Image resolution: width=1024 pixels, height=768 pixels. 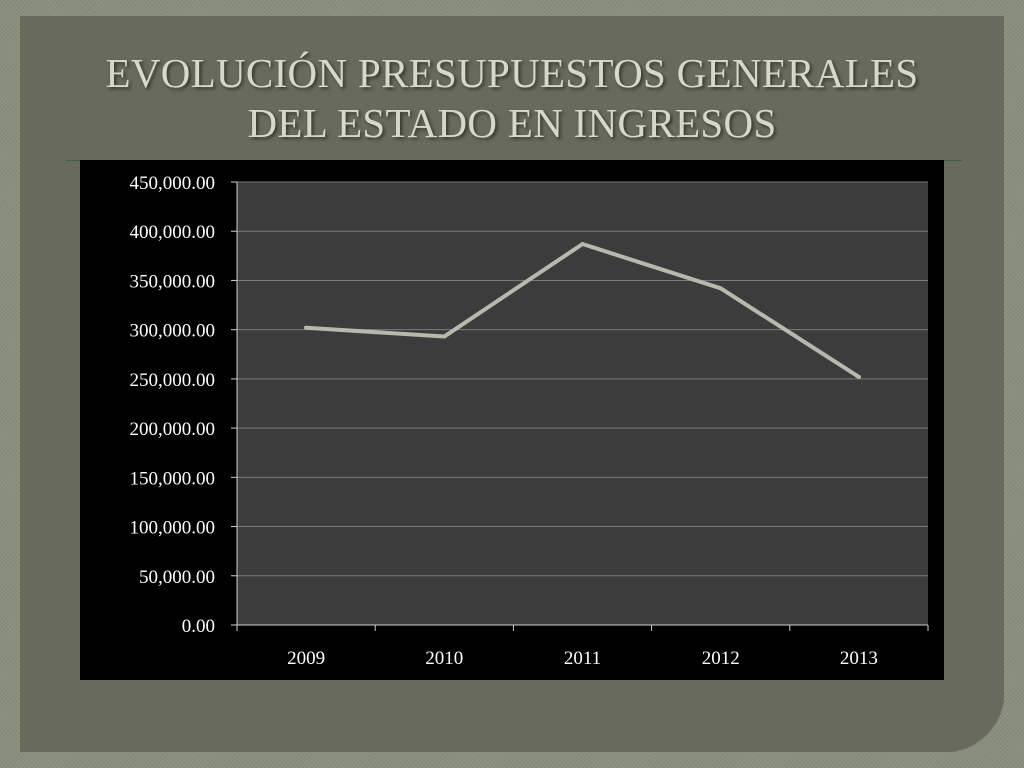 What do you see at coordinates (721, 658) in the screenshot?
I see `x-tick-label: 2012` at bounding box center [721, 658].